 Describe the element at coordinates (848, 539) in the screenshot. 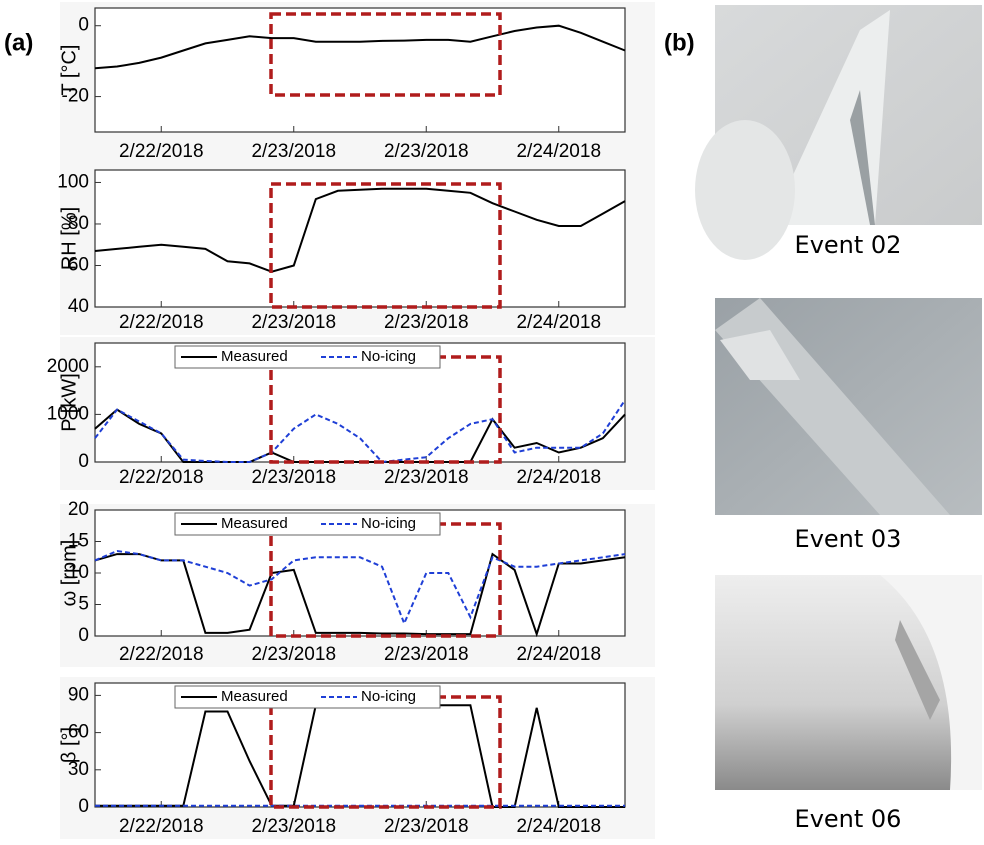

I see `photo-caption: Event 03` at that location.